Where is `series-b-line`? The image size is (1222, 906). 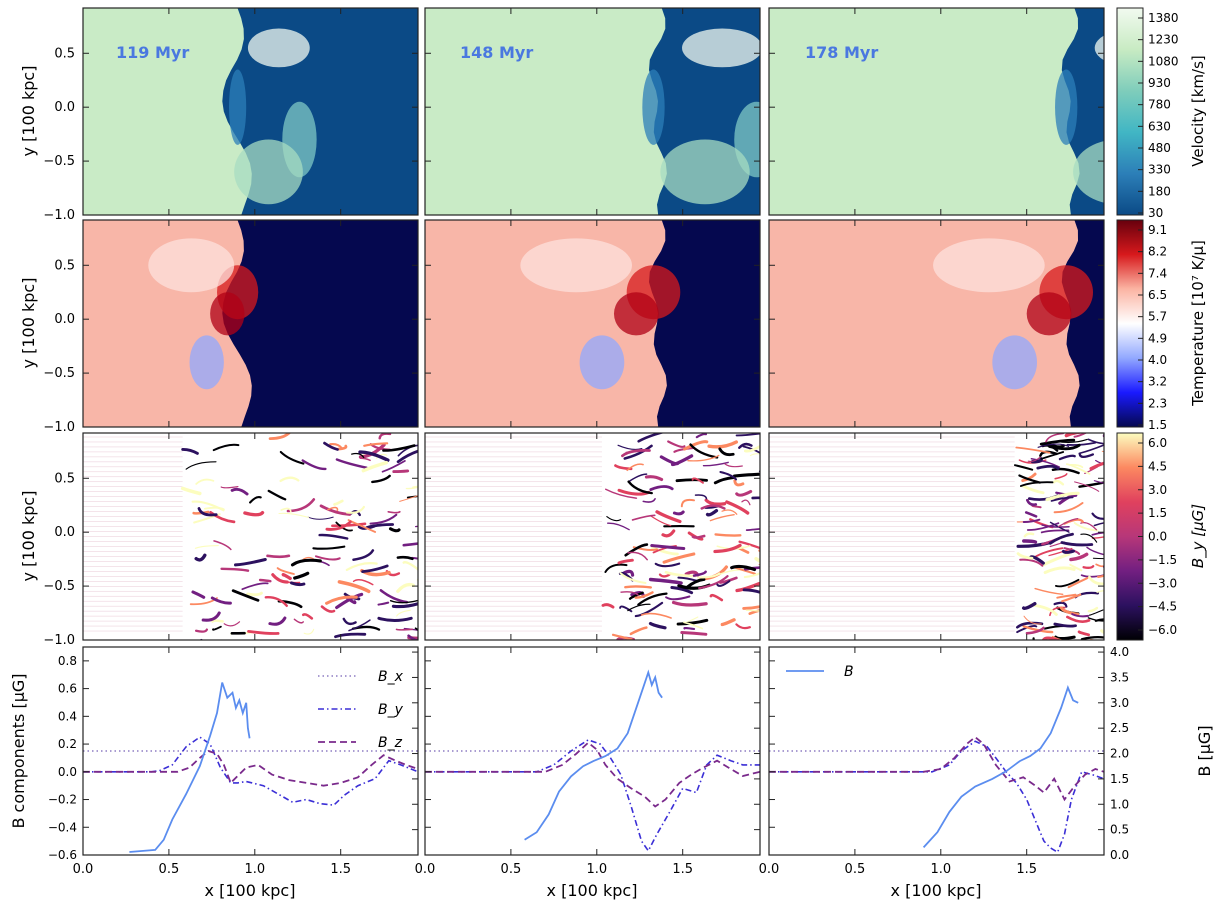 series-b-line is located at coordinates (1000, 767).